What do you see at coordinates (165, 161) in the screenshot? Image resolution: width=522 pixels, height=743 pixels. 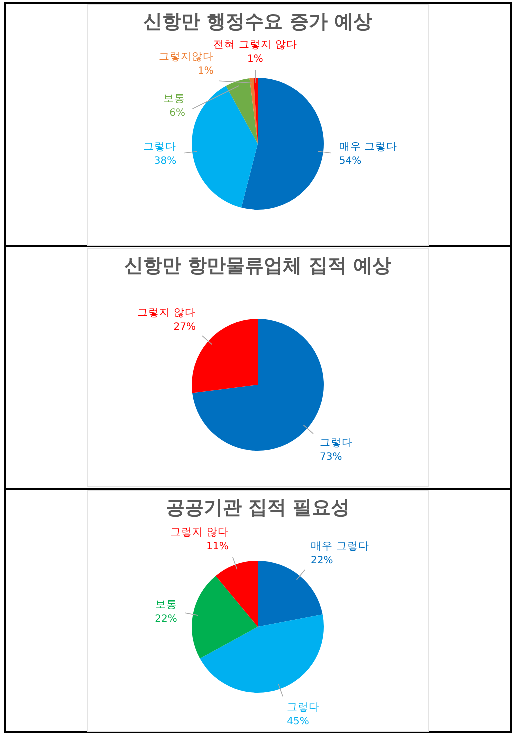 I see `data-label: 38%` at bounding box center [165, 161].